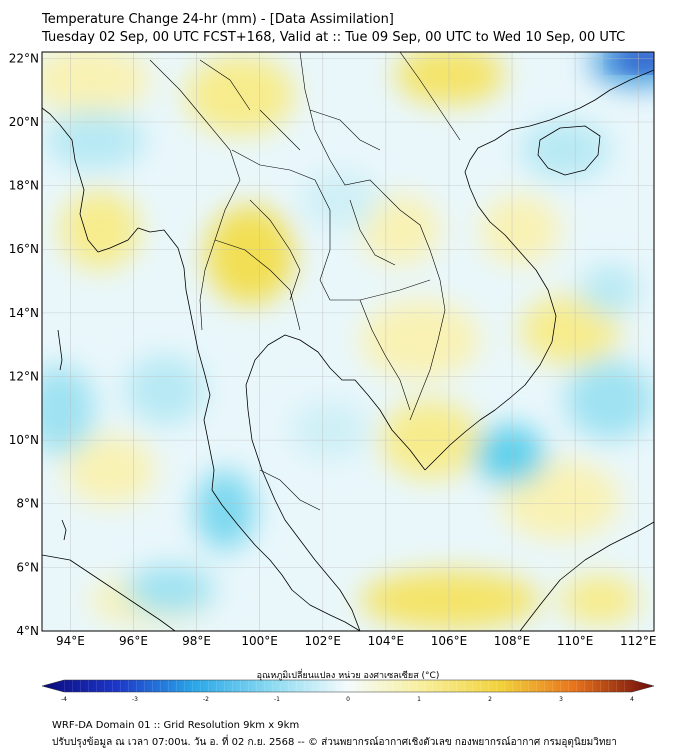  Describe the element at coordinates (259, 641) in the screenshot. I see `longitude-tick-label: 100°E` at that location.